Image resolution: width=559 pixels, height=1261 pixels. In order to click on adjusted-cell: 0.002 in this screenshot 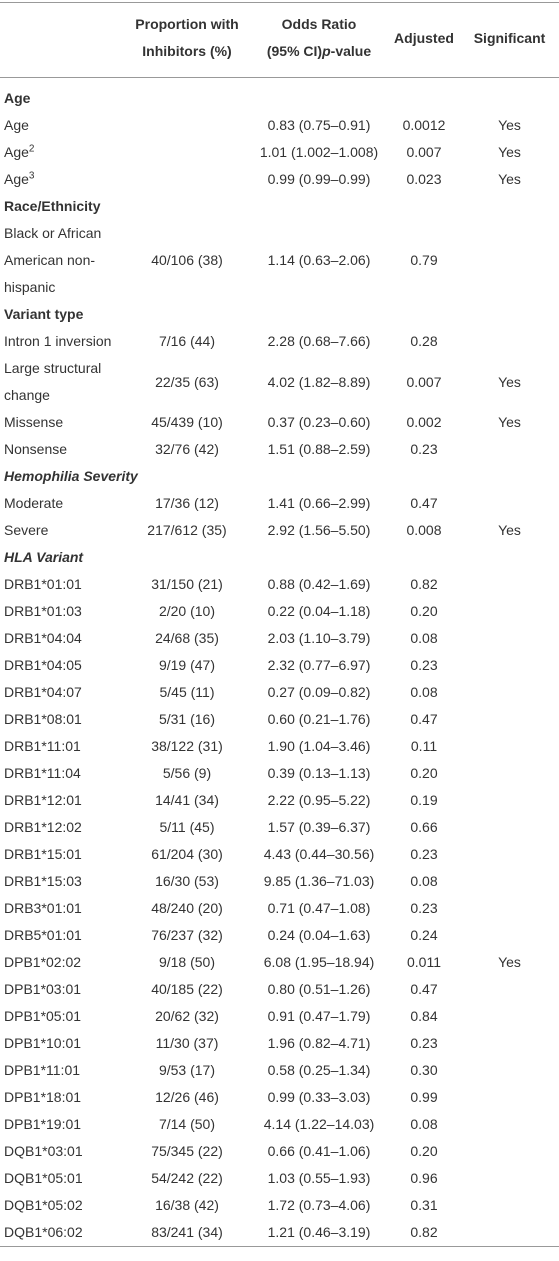, I will do `click(424, 422)`.